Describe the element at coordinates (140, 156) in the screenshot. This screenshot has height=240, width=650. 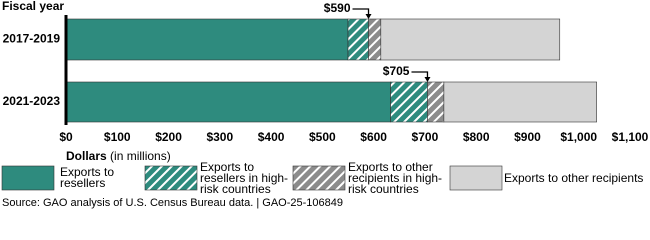
I see `x-label-unit: (in millions)` at that location.